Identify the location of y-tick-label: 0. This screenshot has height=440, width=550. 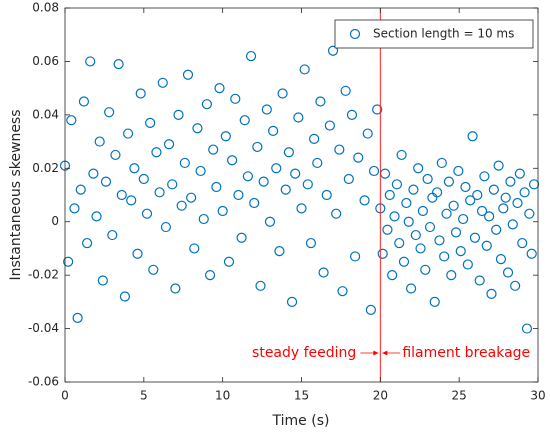
(55, 221).